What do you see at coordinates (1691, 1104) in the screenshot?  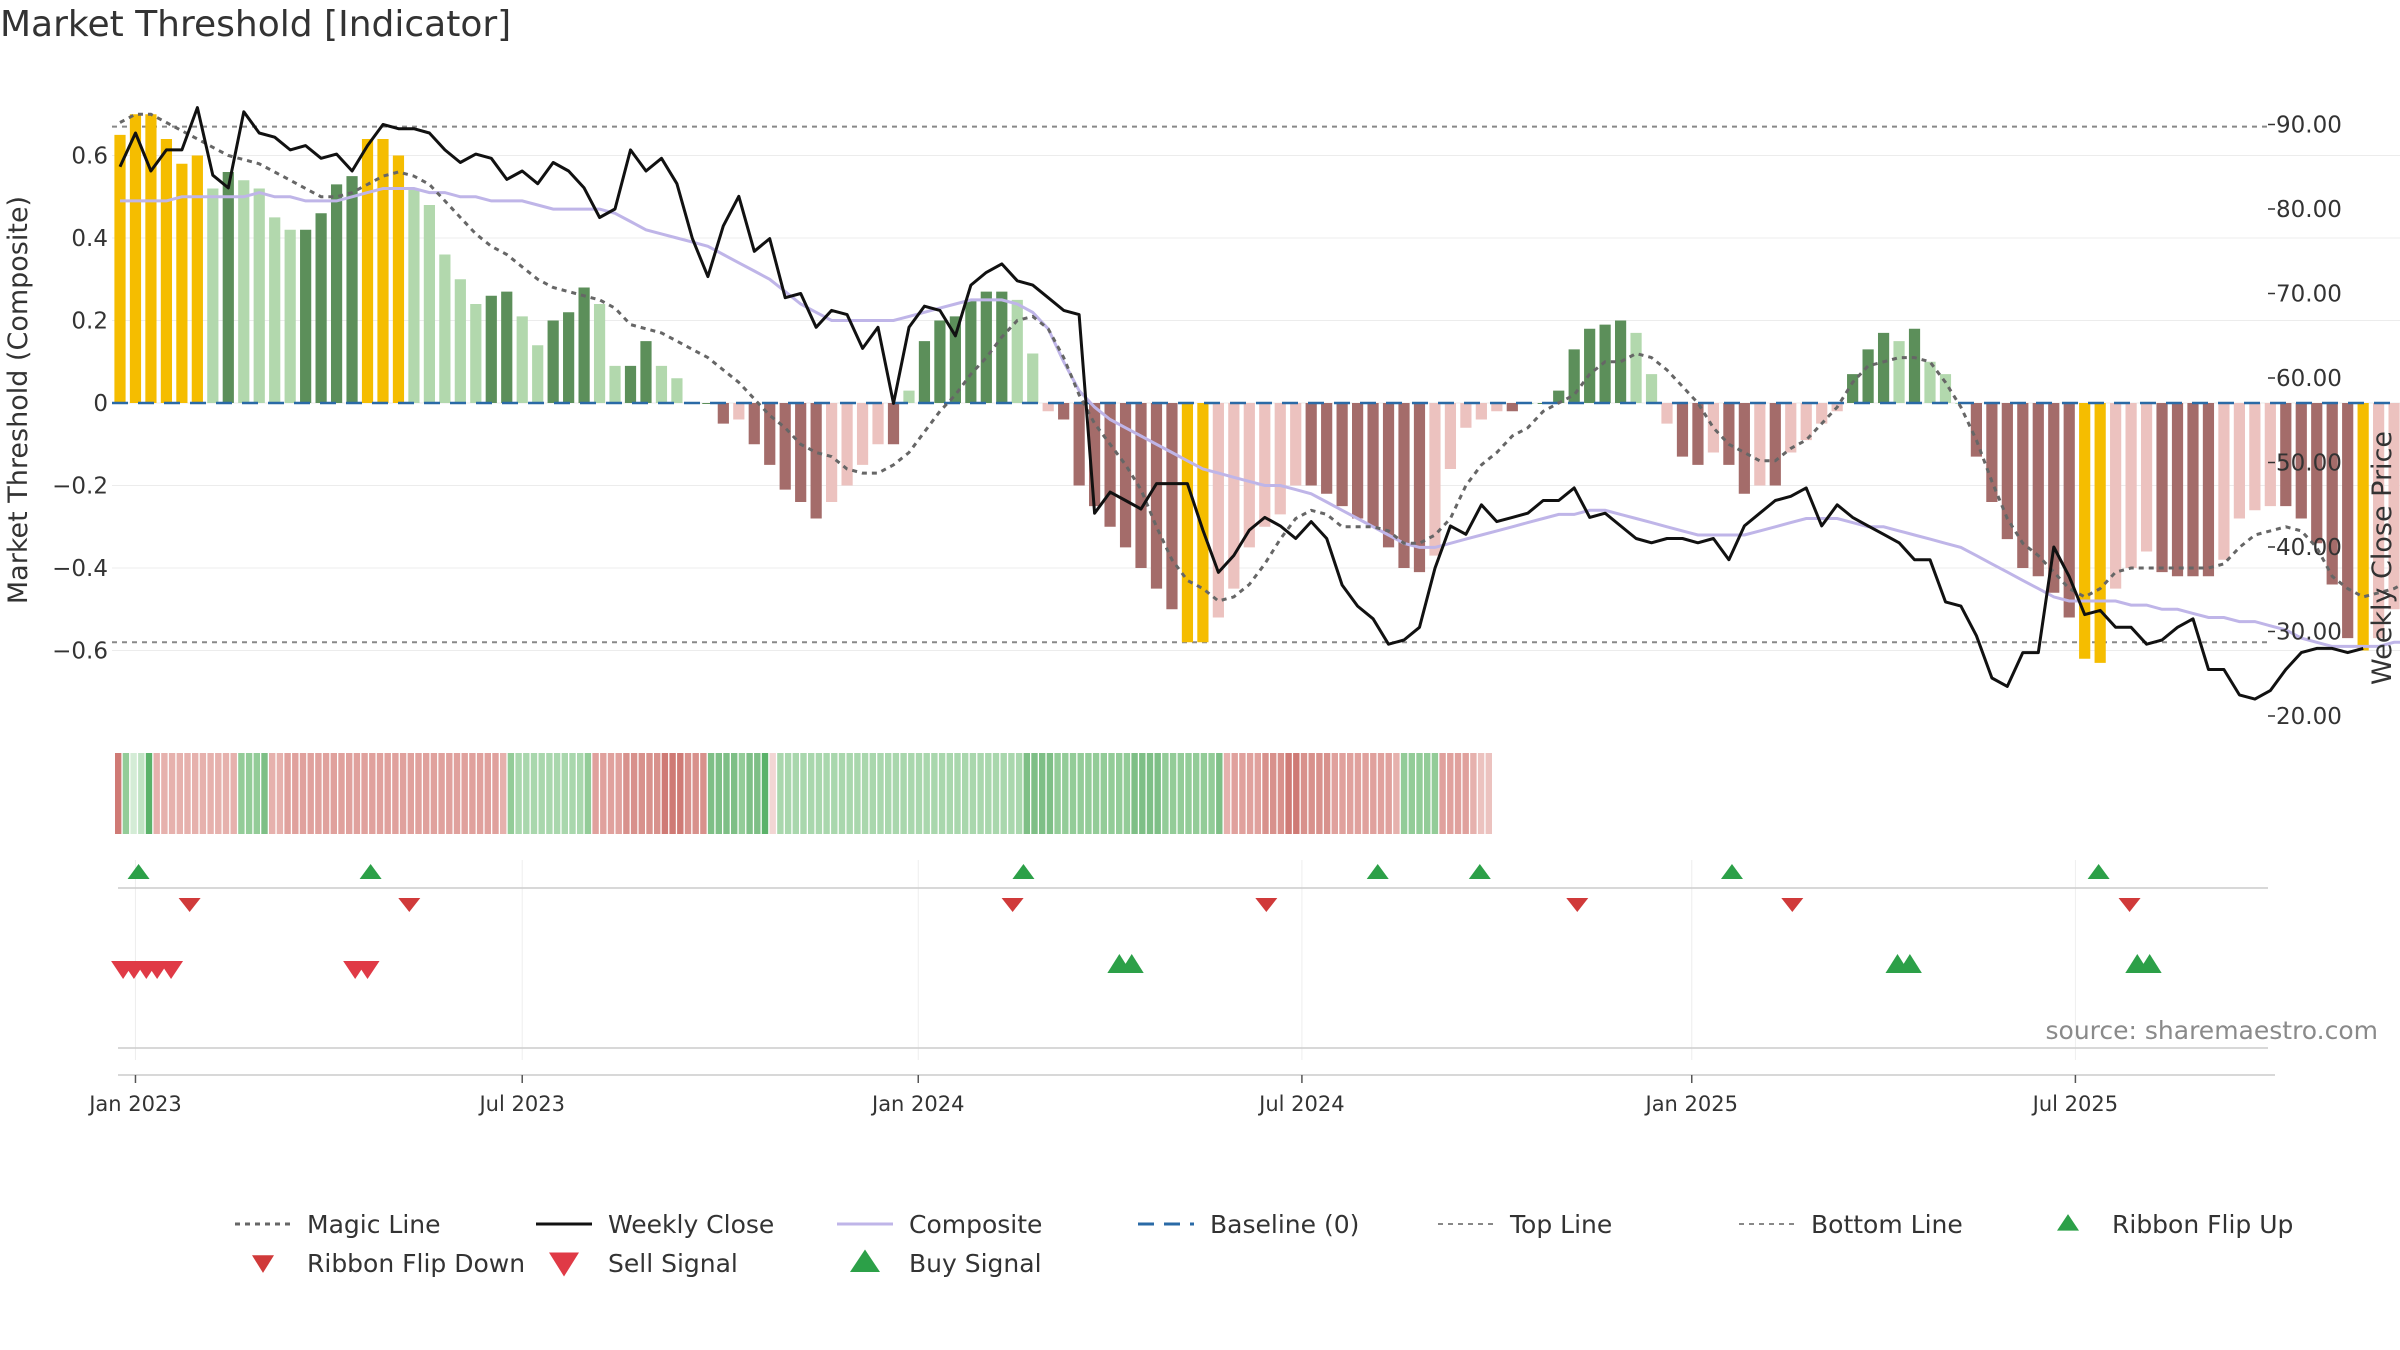 I see `x-tick-label: Jan 2025` at bounding box center [1691, 1104].